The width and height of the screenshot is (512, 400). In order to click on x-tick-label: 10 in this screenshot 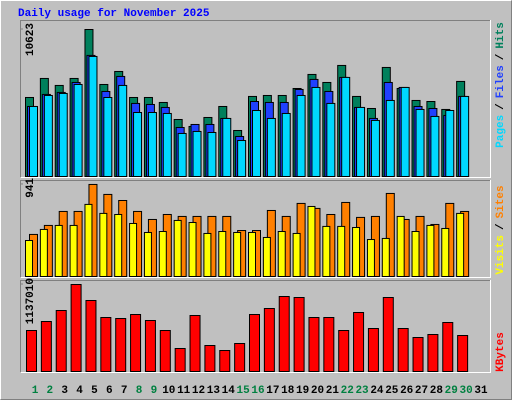, I will do `click(168, 391)`.